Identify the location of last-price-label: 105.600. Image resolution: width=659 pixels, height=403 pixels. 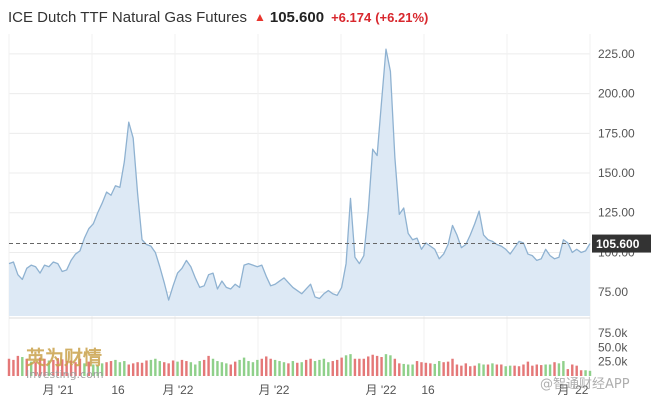
(618, 244).